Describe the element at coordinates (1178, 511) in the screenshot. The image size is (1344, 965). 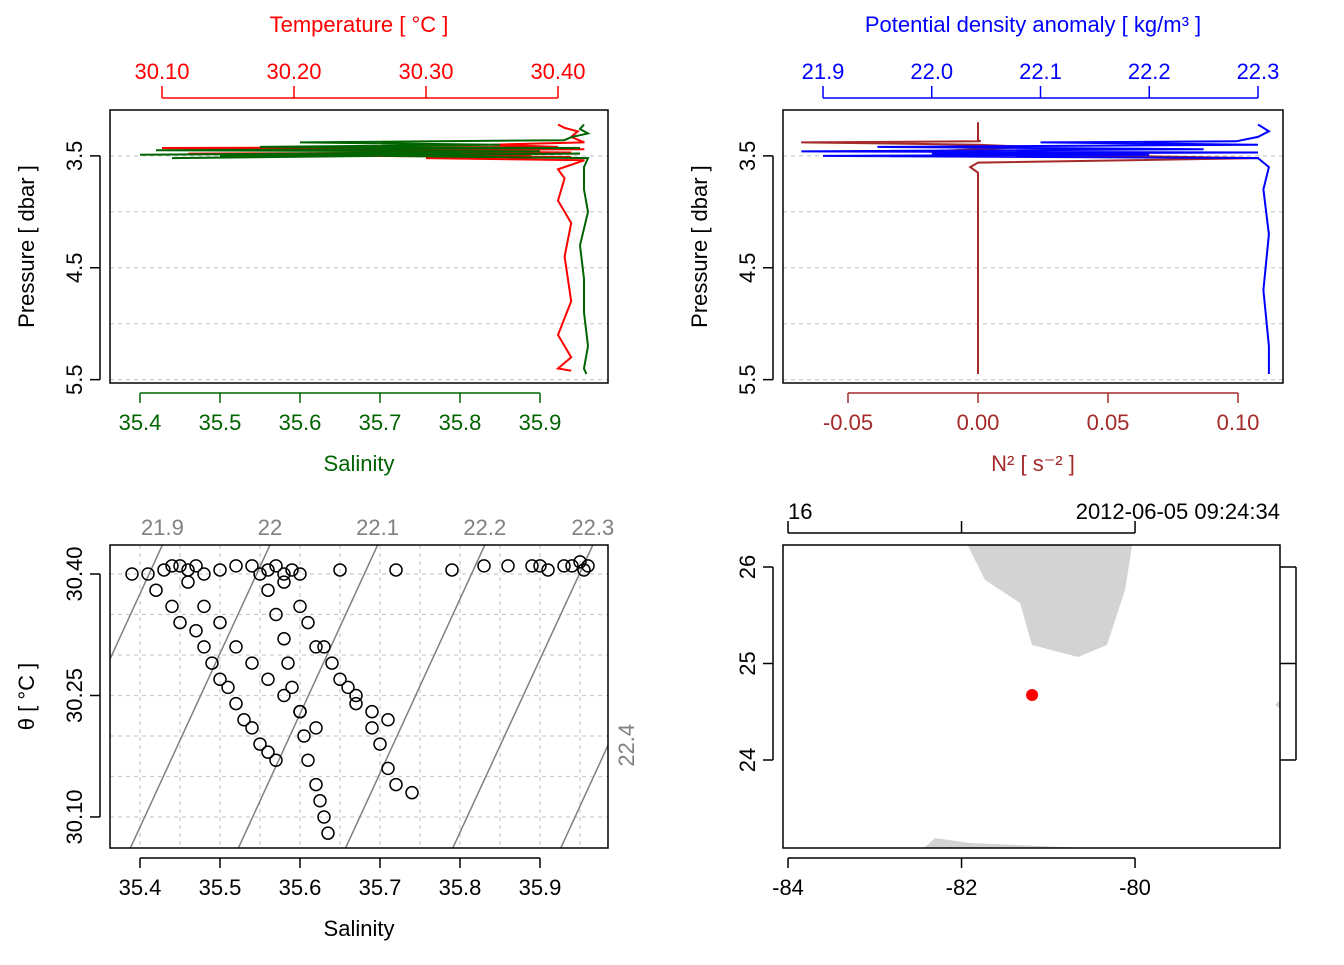
I see `time-label: 2012-06-05 09:24:34` at that location.